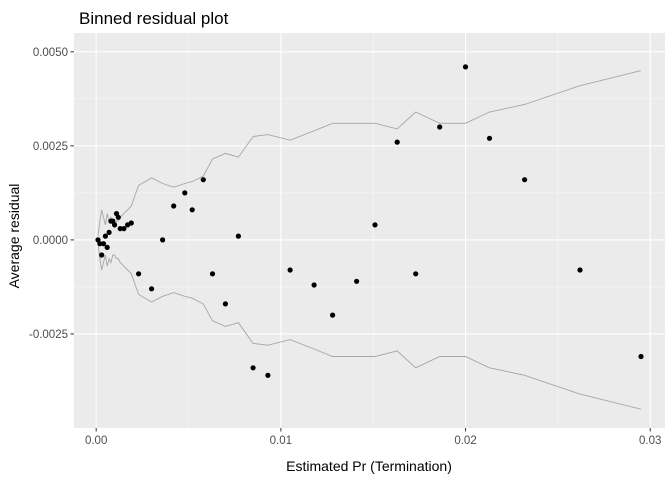  Describe the element at coordinates (369, 466) in the screenshot. I see `x-axis-title: Estimated Pr (Termination)` at that location.